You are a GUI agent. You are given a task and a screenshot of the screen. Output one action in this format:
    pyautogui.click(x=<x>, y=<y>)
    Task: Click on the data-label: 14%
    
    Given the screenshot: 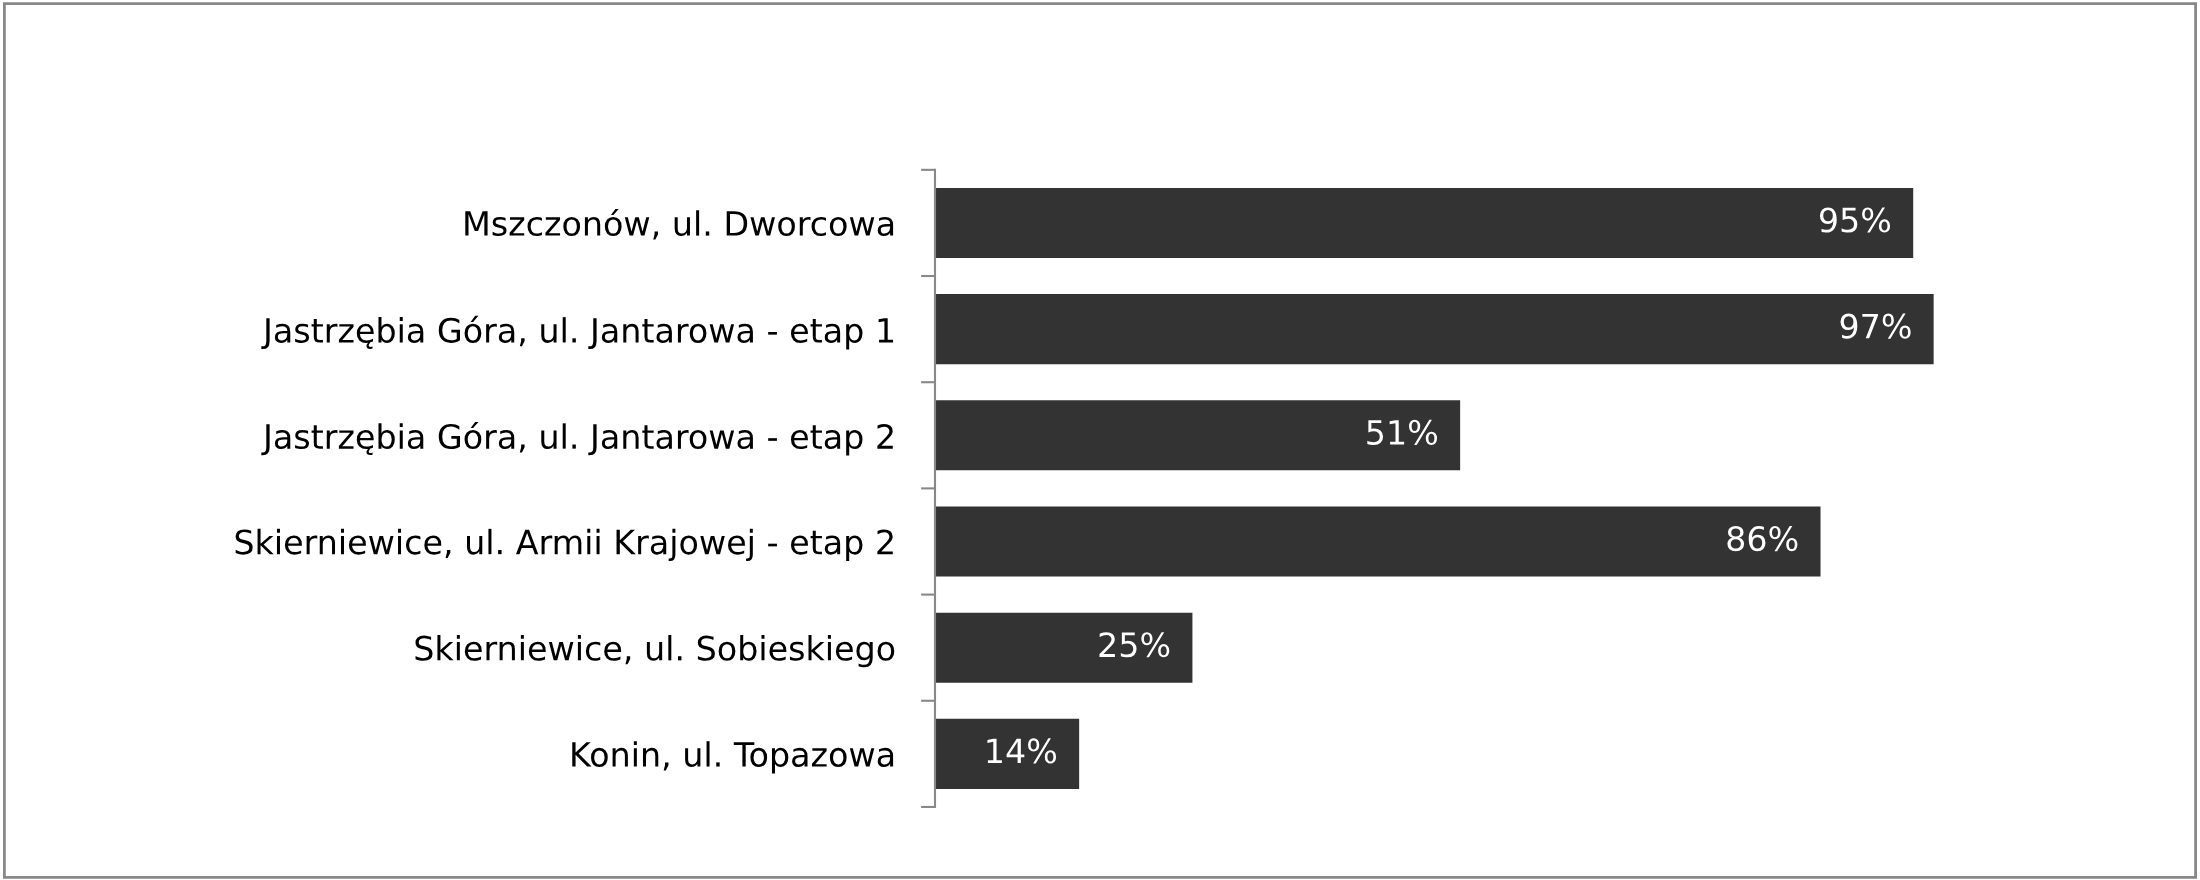 What is the action you would take?
    pyautogui.click(x=1022, y=751)
    